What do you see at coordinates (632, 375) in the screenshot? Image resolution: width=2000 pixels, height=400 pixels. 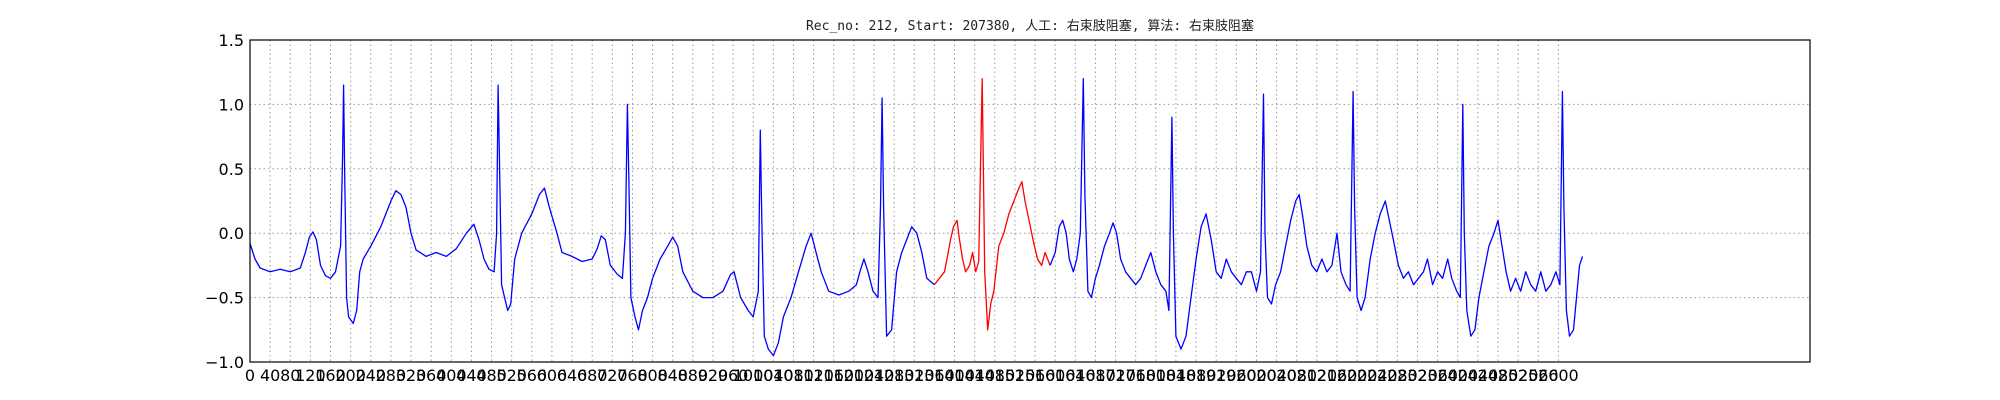 I see `x-tick-label: 760` at bounding box center [632, 375].